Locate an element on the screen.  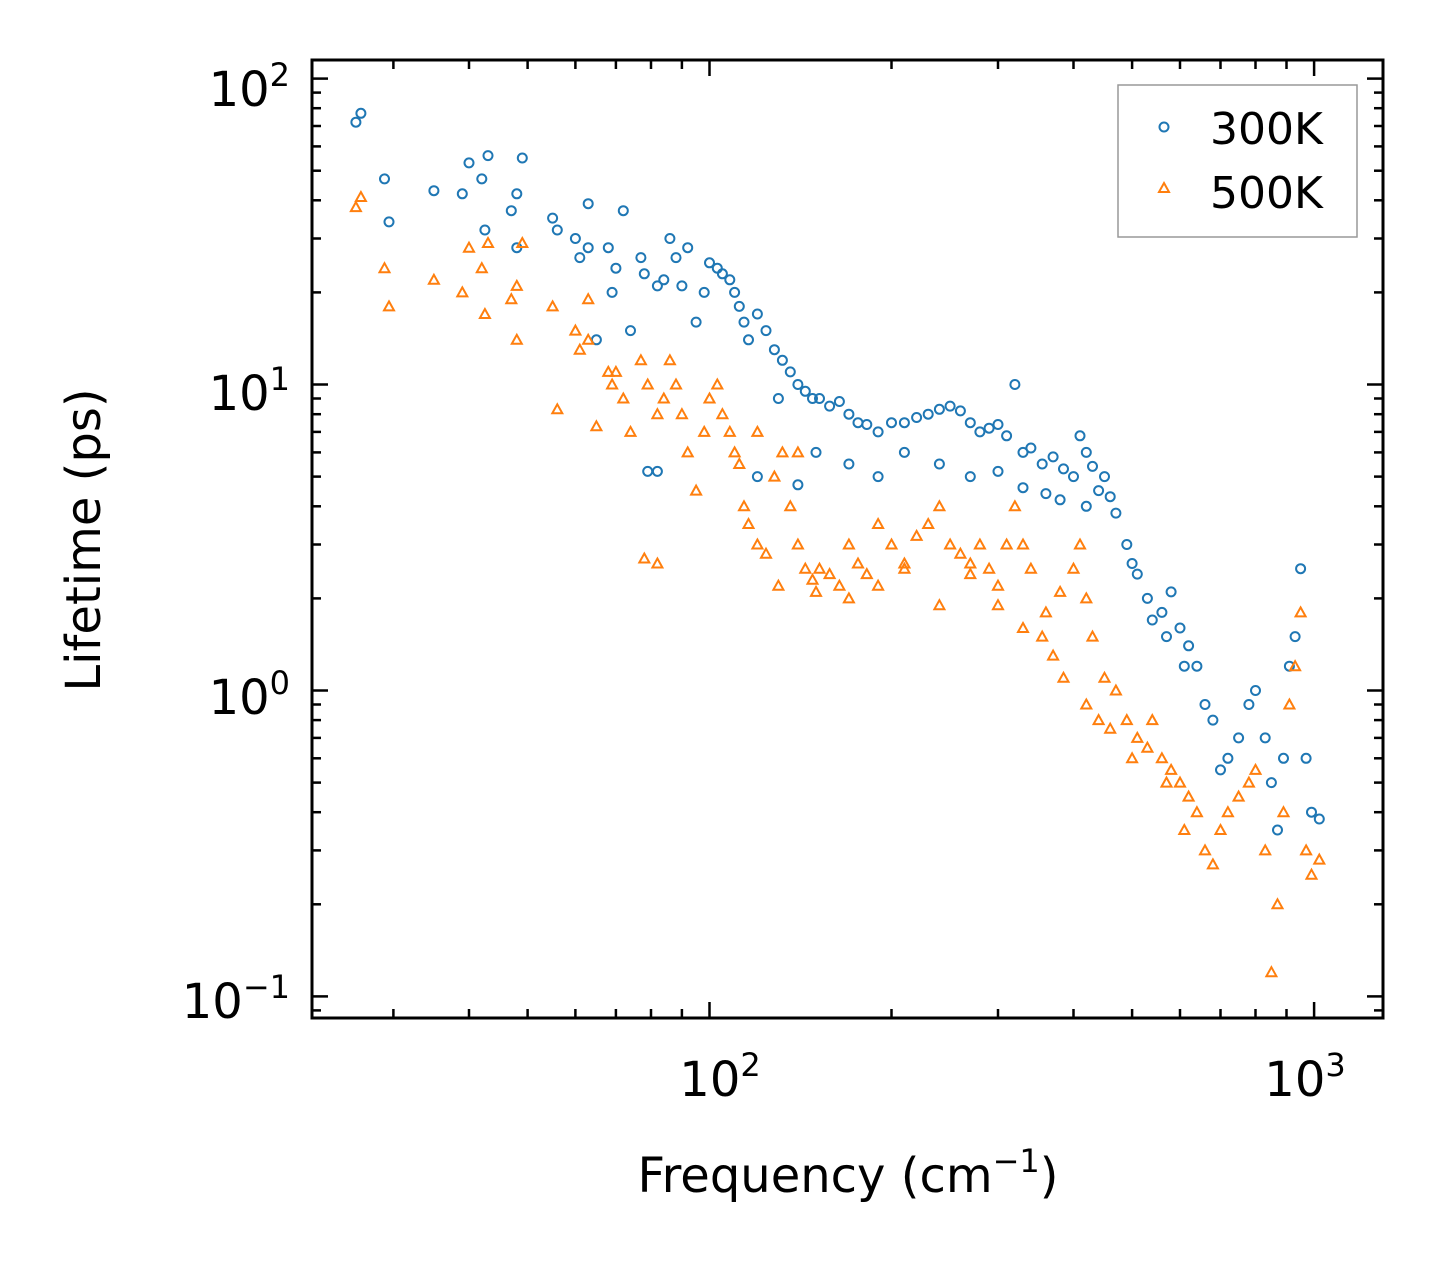
legend-label-300k: 300K is located at coordinates (1267, 129).